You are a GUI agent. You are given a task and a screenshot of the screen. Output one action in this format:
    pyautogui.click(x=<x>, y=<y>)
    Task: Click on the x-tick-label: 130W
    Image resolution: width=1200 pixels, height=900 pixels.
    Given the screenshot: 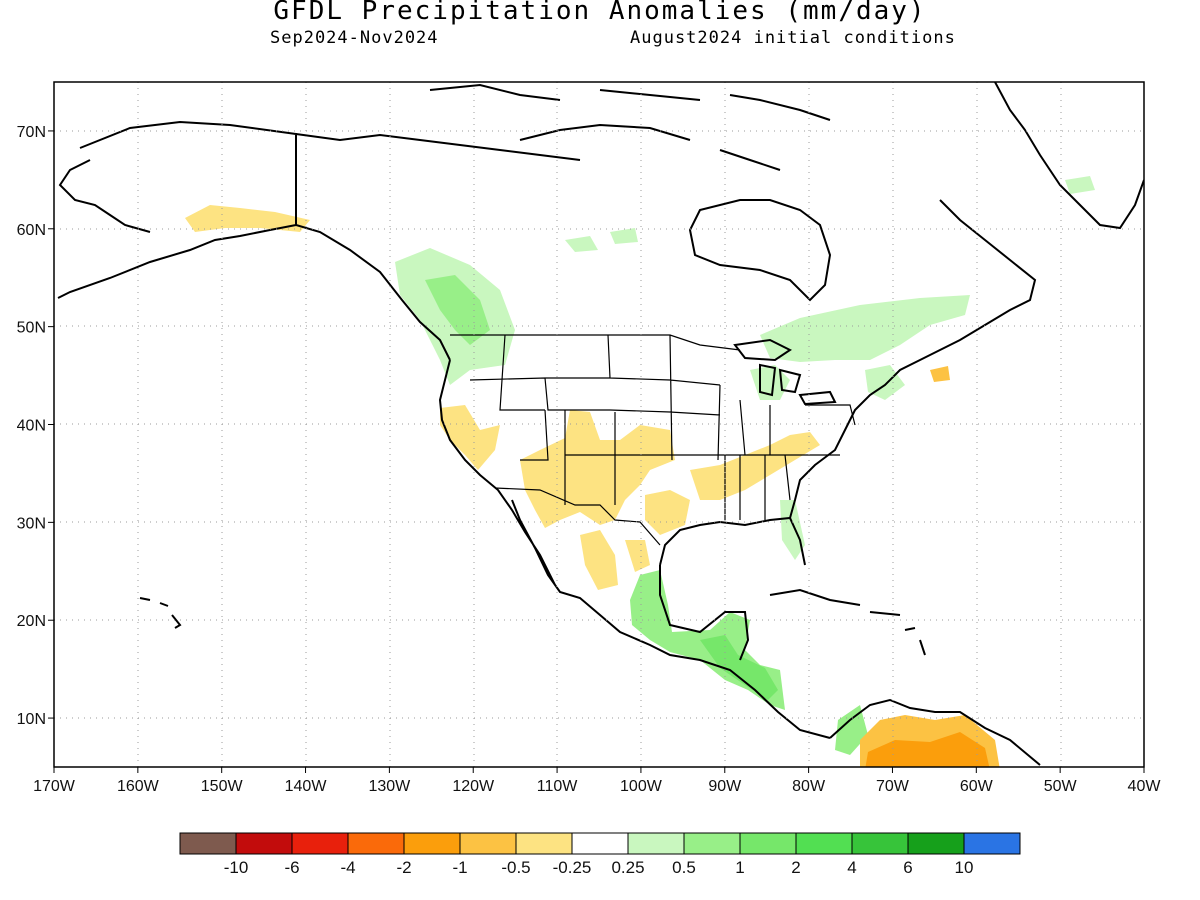 What is the action you would take?
    pyautogui.click(x=389, y=786)
    